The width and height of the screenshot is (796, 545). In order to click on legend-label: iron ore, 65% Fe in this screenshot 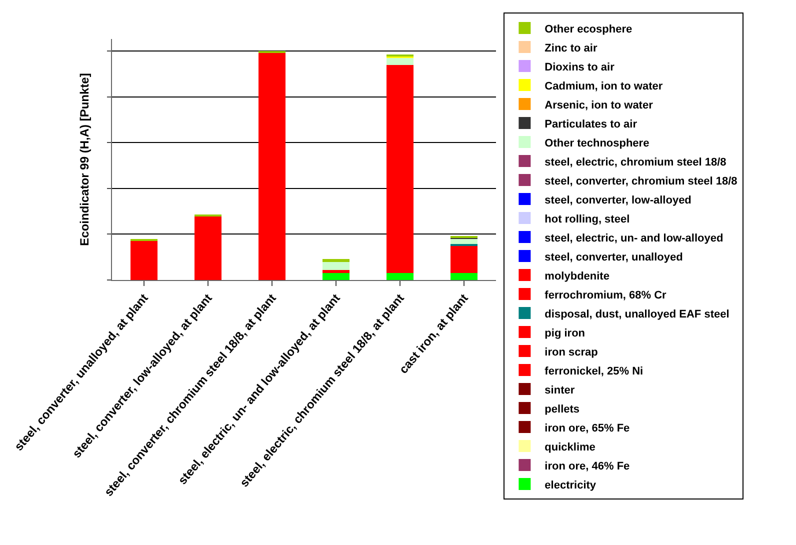, I will do `click(587, 428)`.